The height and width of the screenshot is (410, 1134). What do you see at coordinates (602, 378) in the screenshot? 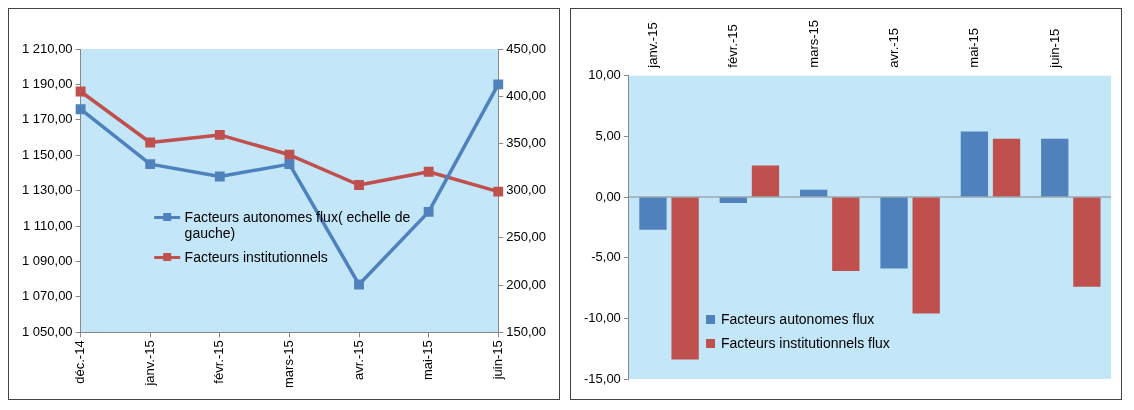
I see `y-tick-label: -15,00` at bounding box center [602, 378].